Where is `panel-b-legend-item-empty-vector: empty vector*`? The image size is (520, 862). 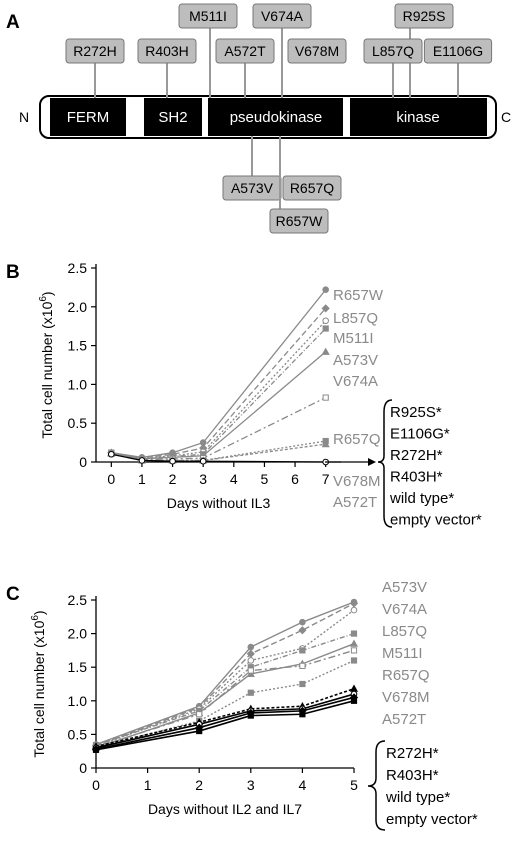 panel-b-legend-item-empty-vector: empty vector* is located at coordinates (436, 520).